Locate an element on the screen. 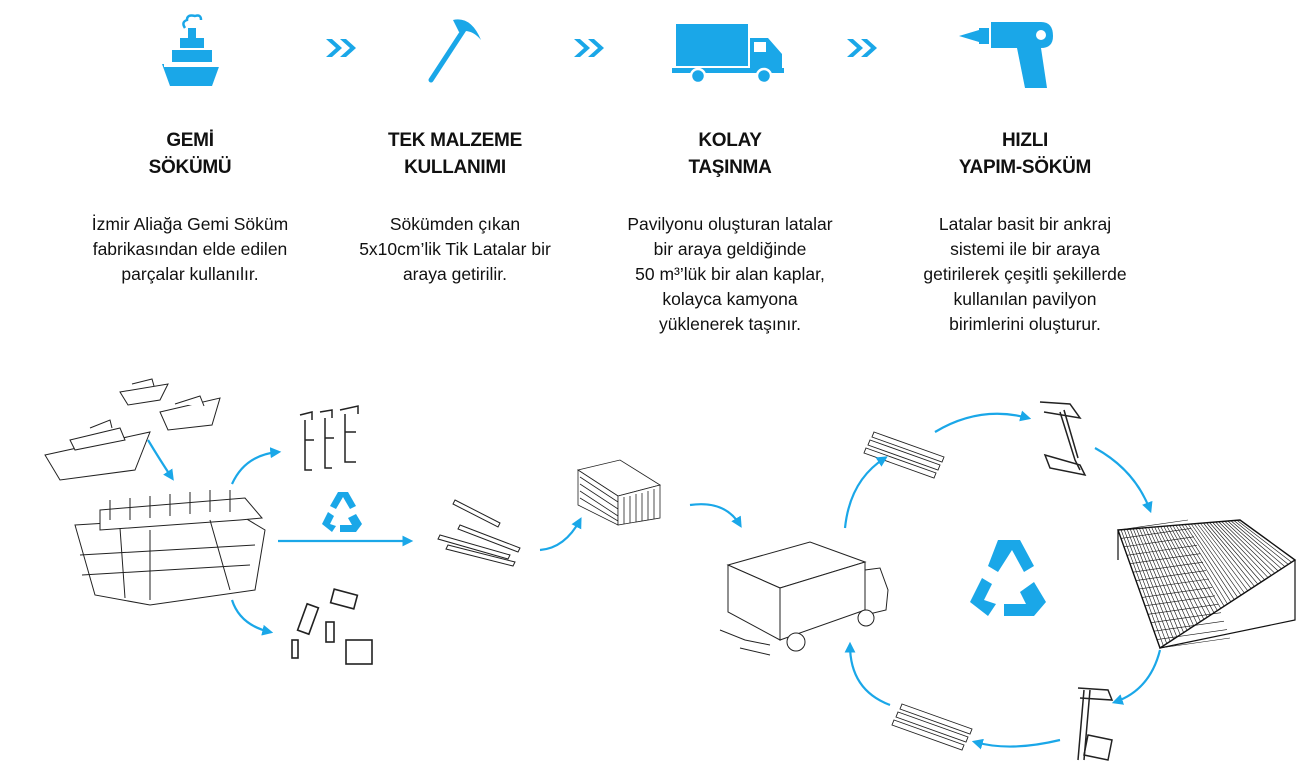 This screenshot has height=775, width=1300. truck-icon is located at coordinates (728, 54).